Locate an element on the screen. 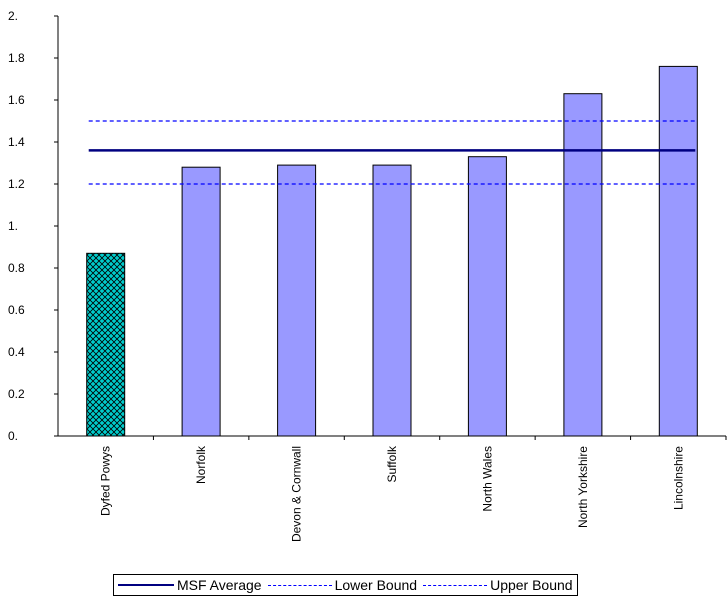 The image size is (728, 599). legend-item-upper-bound: Upper Bound is located at coordinates (495, 585).